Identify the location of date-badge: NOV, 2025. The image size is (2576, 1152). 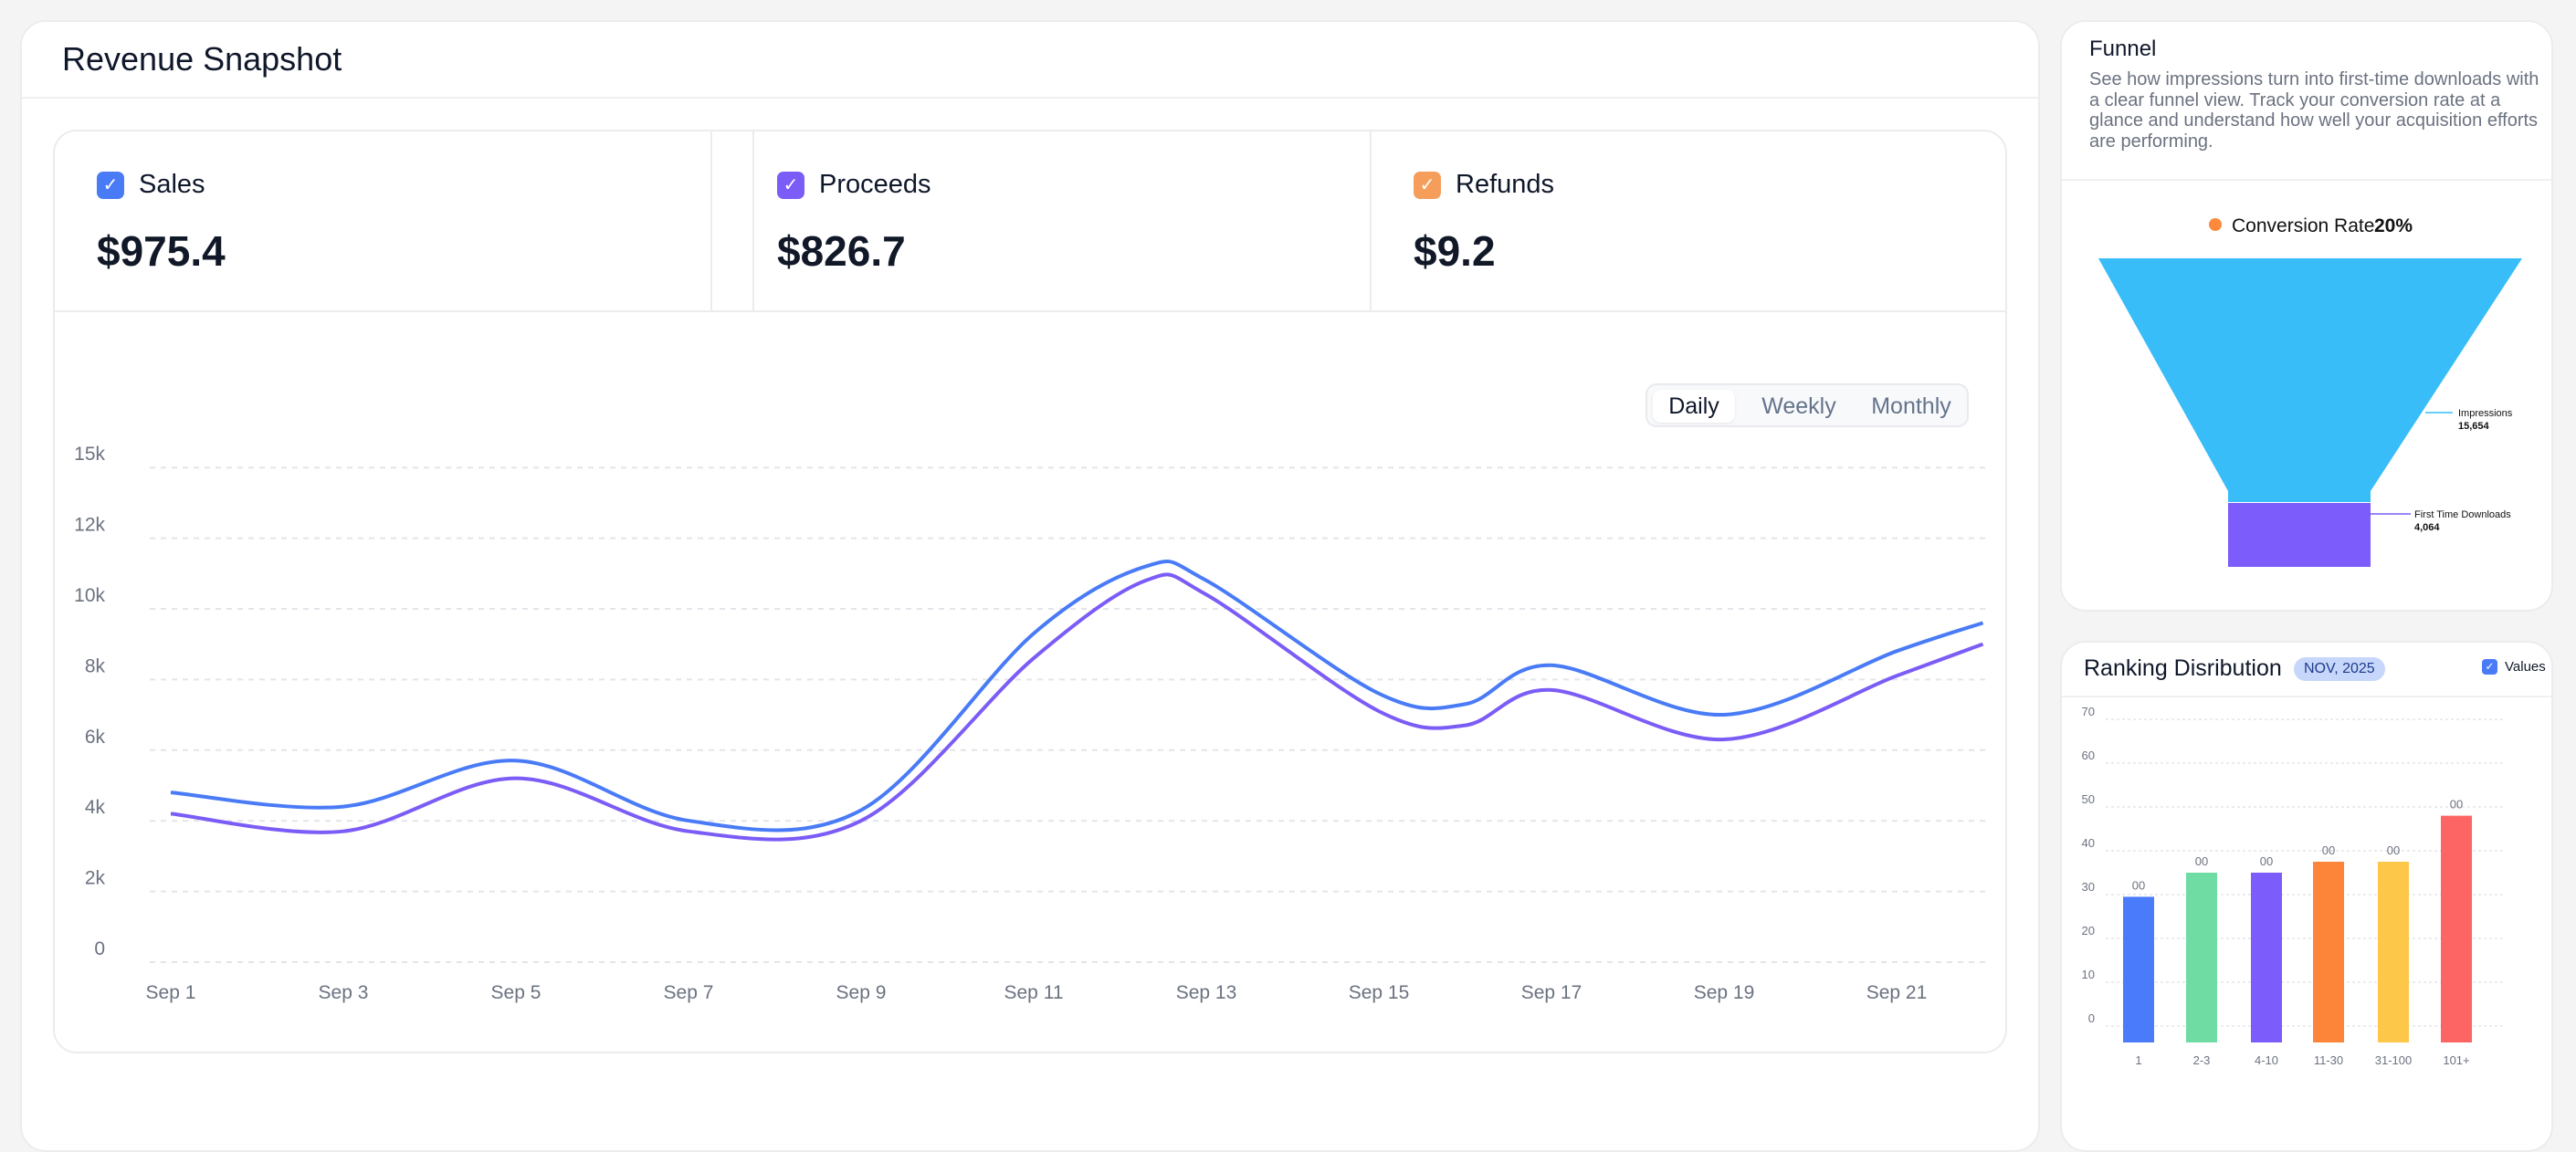
(2339, 669).